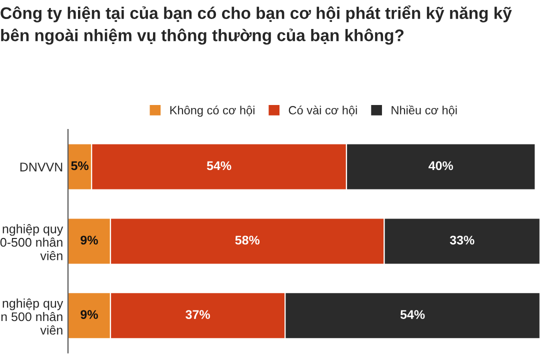  I want to click on y-tick-label: nghiệp quy 0-500 nhân viên, so click(32, 242).